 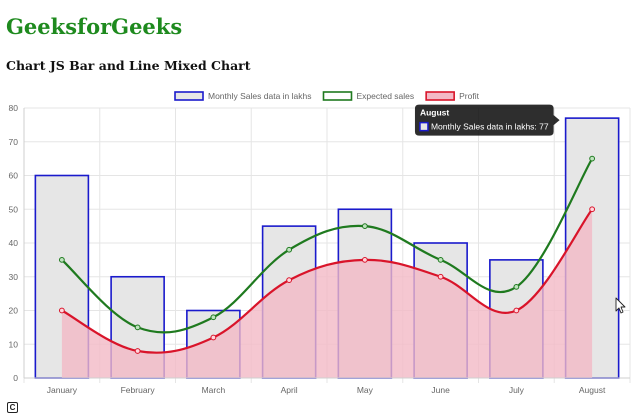 I want to click on y-tick-label: 30, so click(x=14, y=277).